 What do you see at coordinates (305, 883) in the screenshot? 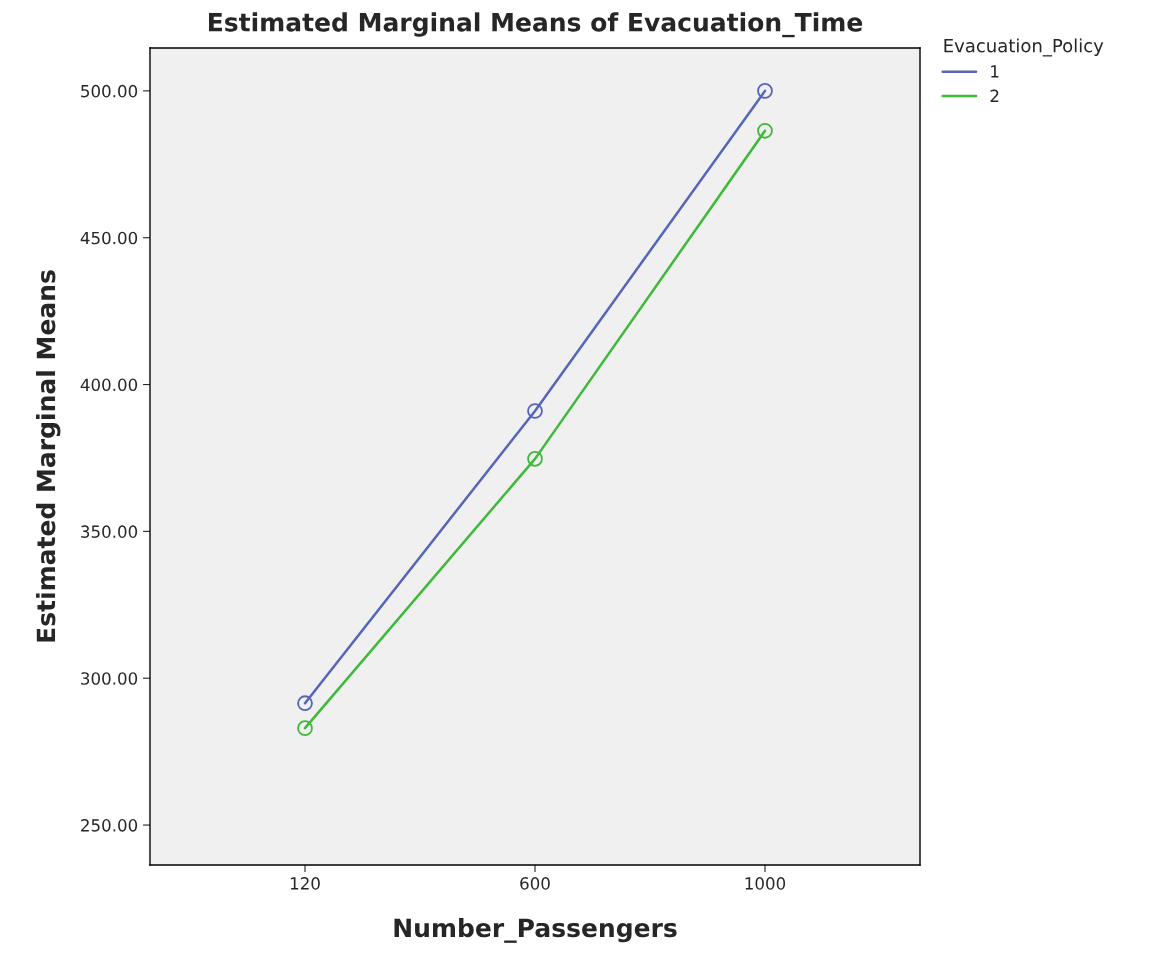
I see `x-tick-label: 120` at bounding box center [305, 883].